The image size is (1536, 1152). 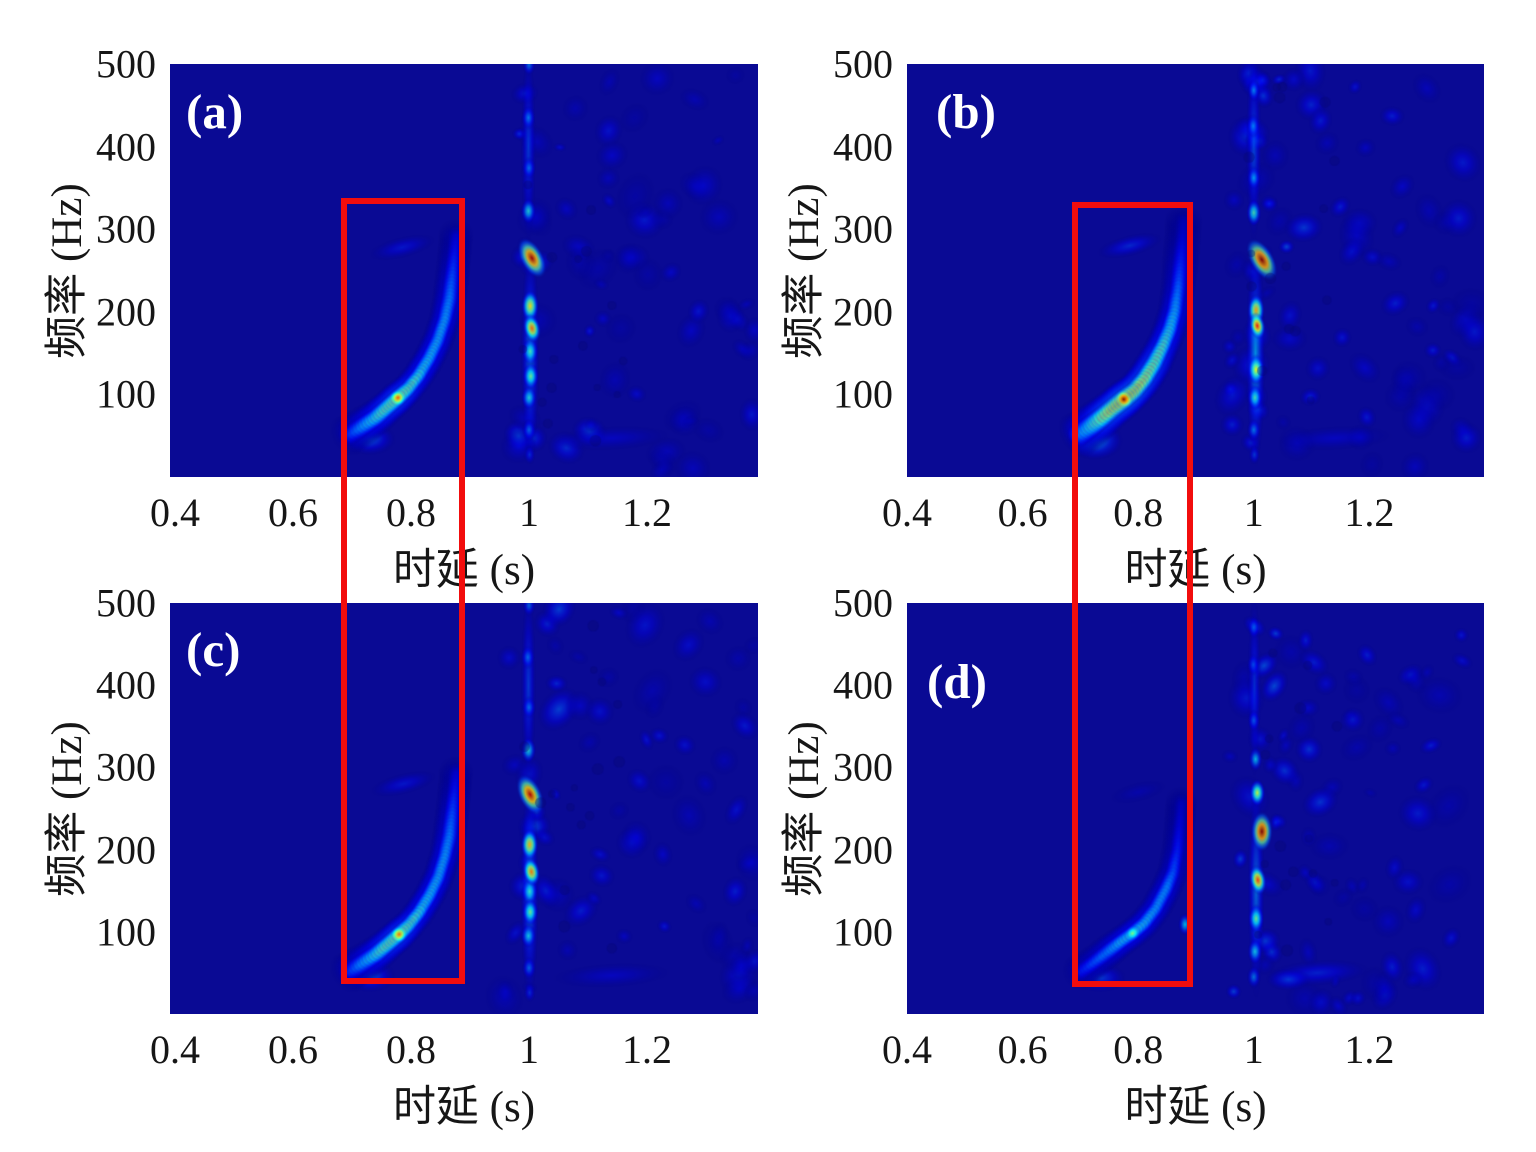 I want to click on panel-d-xaxis-label: 时延 (s), so click(x=1195, y=1107).